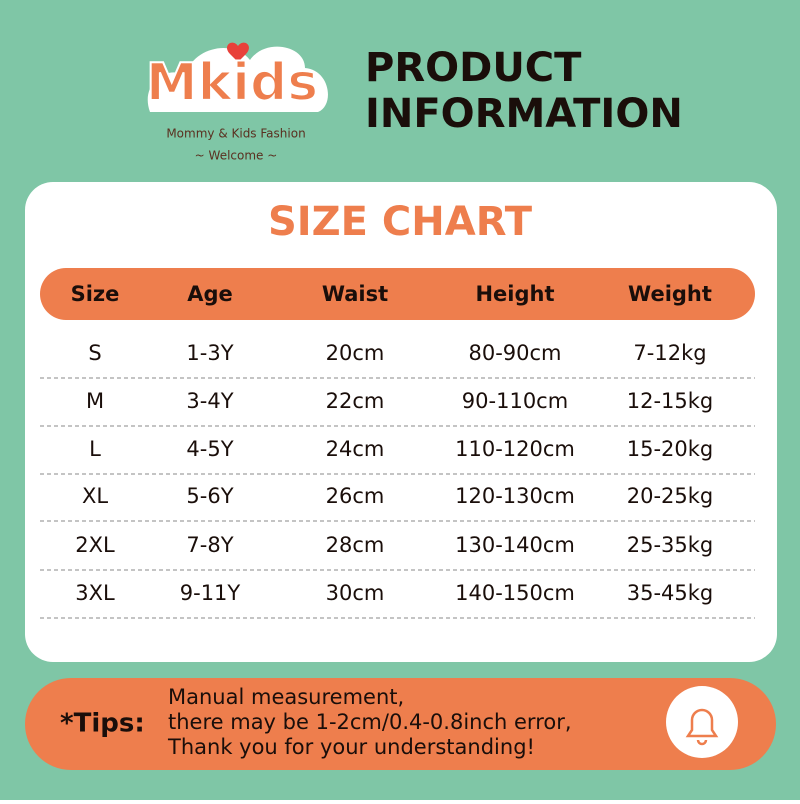 The width and height of the screenshot is (800, 804). I want to click on column-header: Age, so click(210, 294).